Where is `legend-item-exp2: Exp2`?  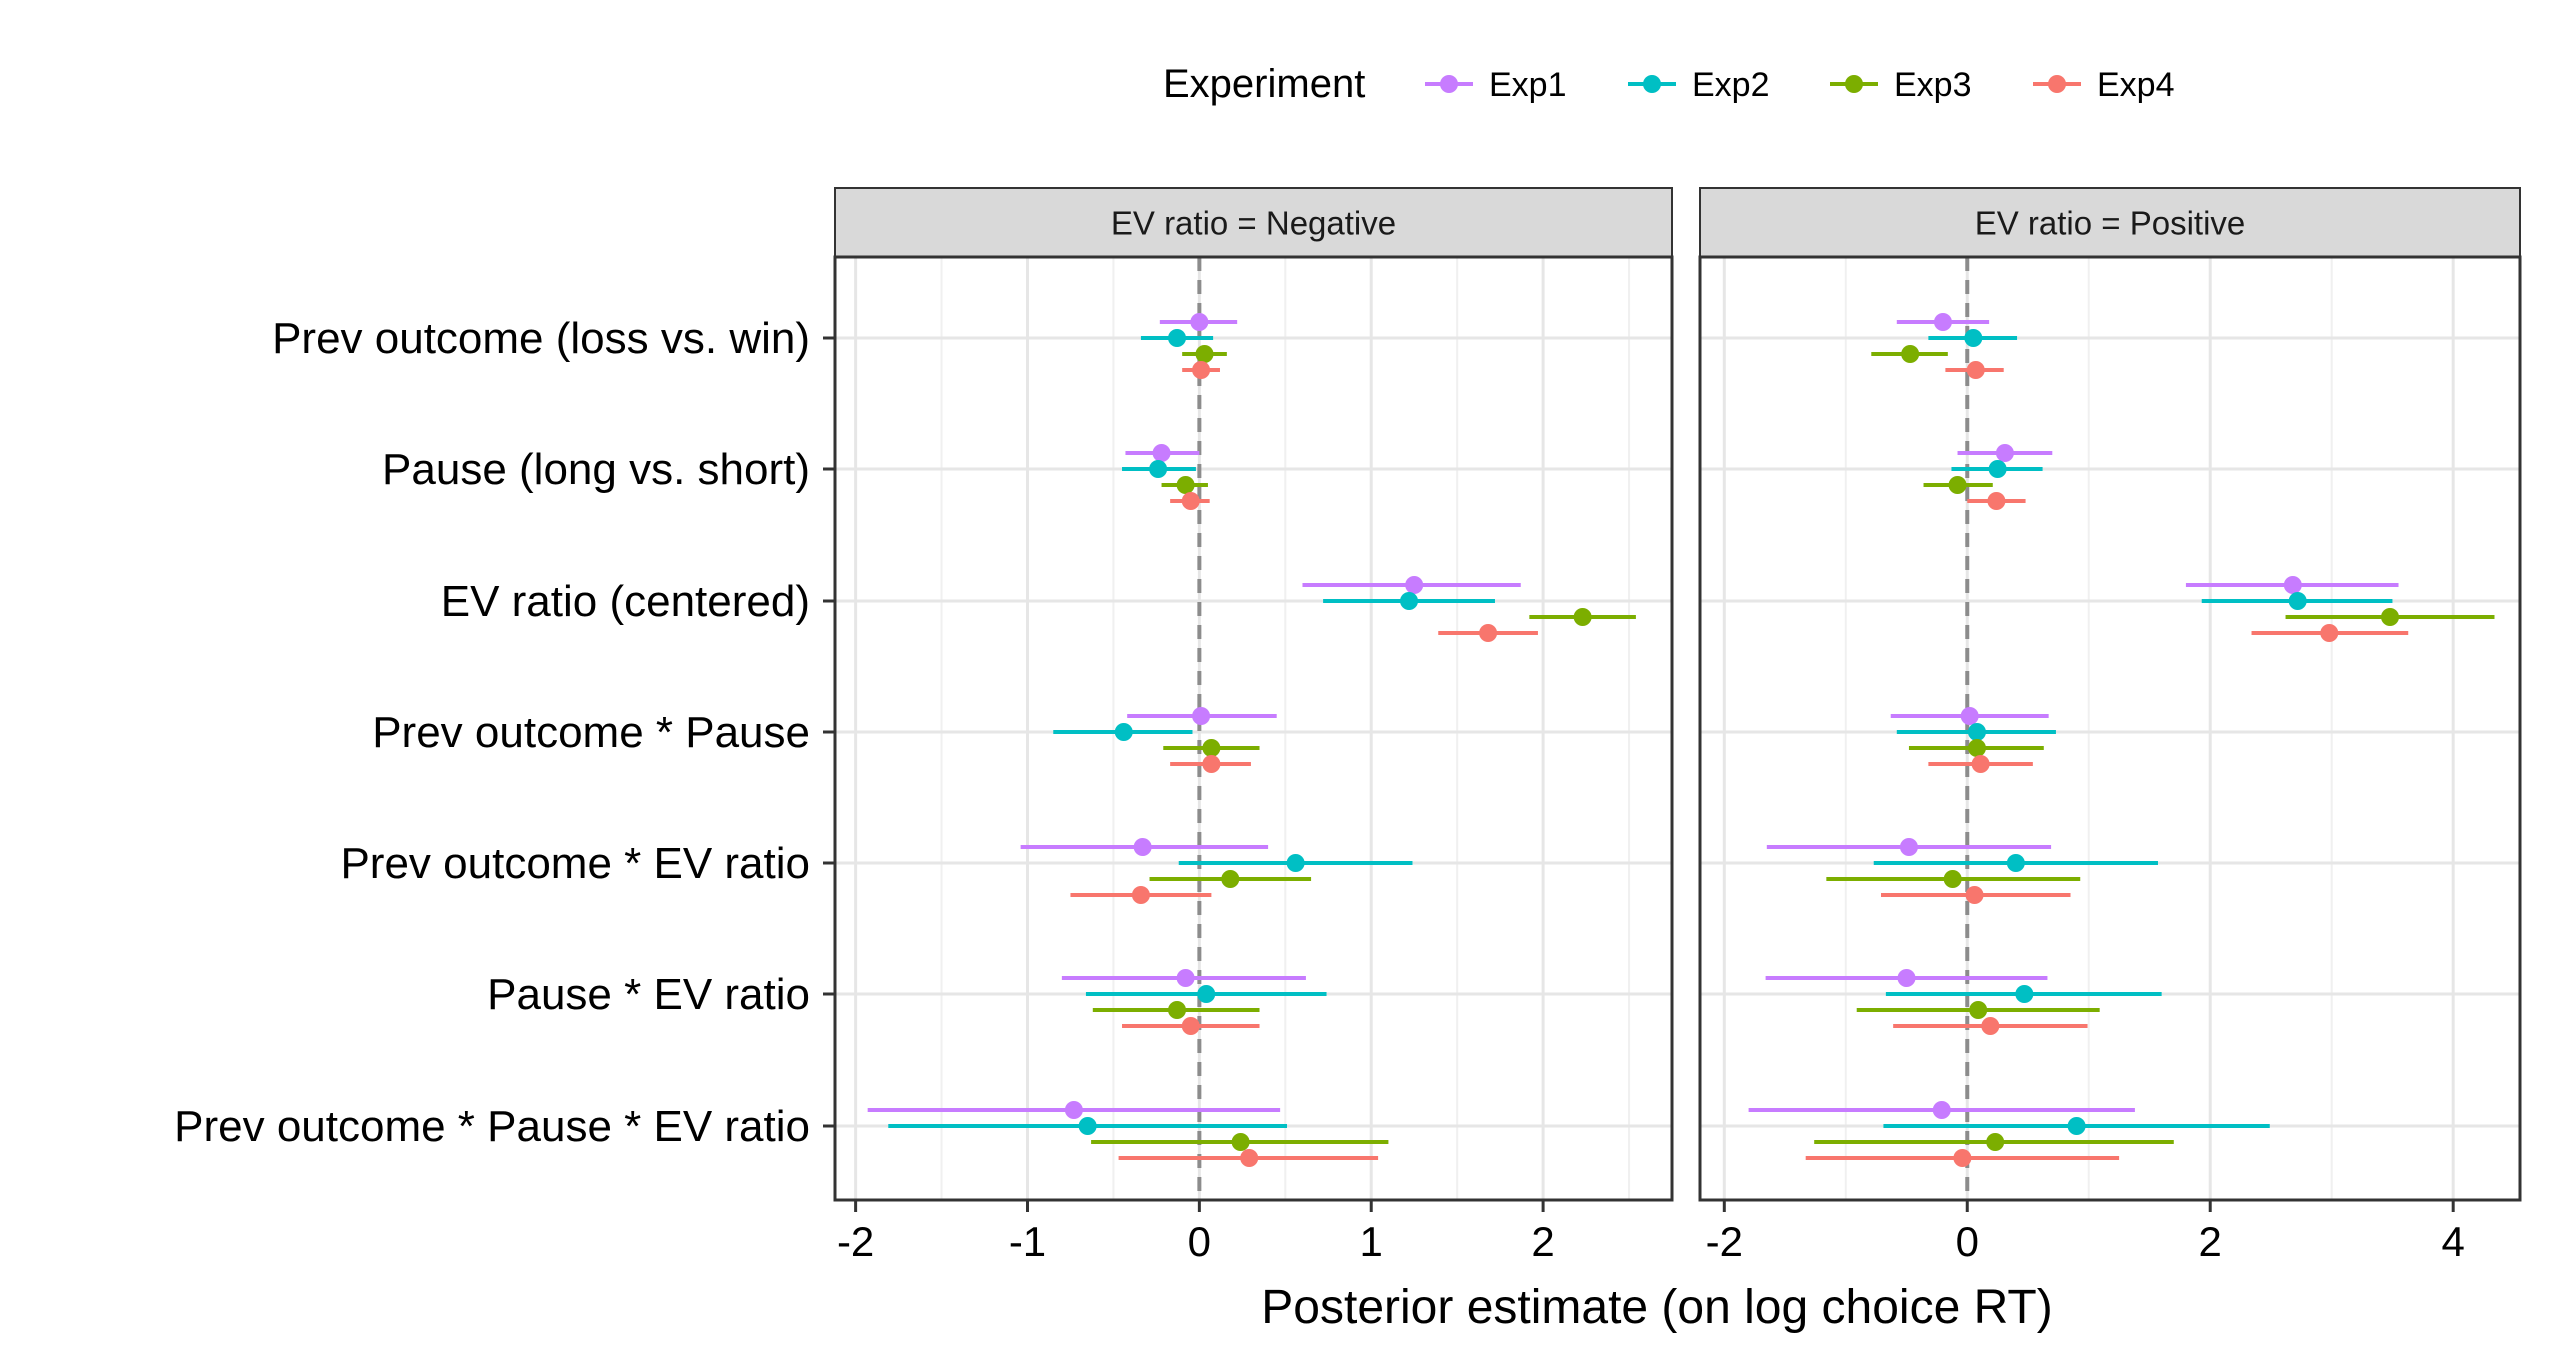 legend-item-exp2: Exp2 is located at coordinates (1699, 85).